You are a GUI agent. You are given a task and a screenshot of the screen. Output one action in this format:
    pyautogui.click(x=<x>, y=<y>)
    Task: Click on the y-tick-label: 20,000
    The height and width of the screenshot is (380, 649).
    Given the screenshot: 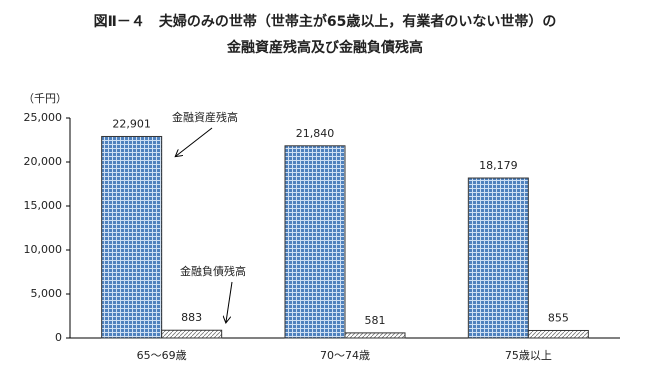 What is the action you would take?
    pyautogui.click(x=43, y=161)
    